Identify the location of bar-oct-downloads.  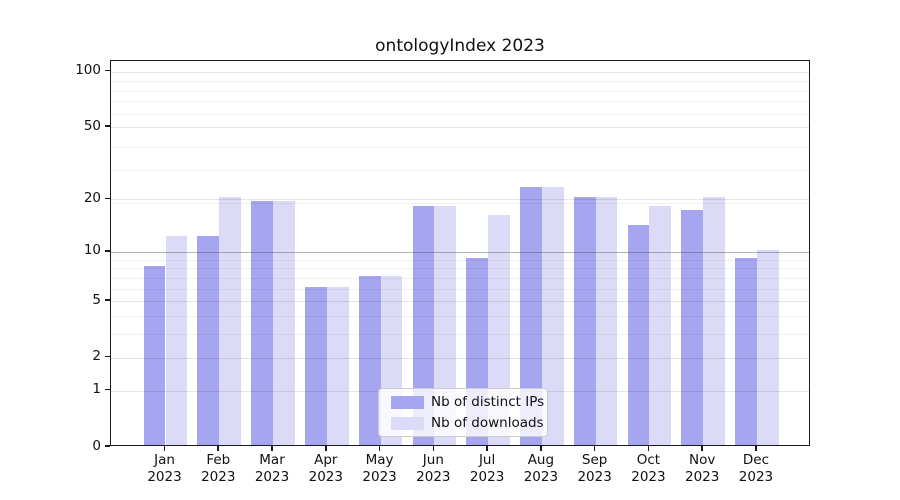
(660, 325).